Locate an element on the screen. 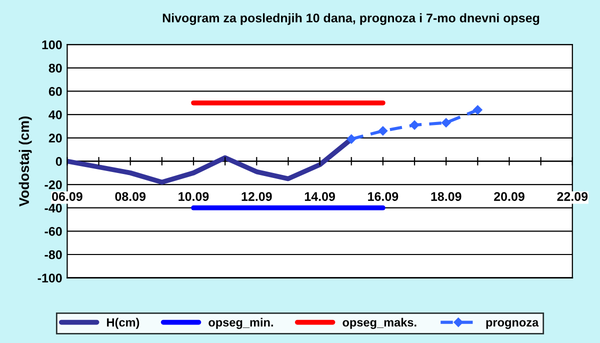  chart-title: Nivogram za poslednjih 10 dana, prognoza i 7-mo dnevni opseg is located at coordinates (351, 19).